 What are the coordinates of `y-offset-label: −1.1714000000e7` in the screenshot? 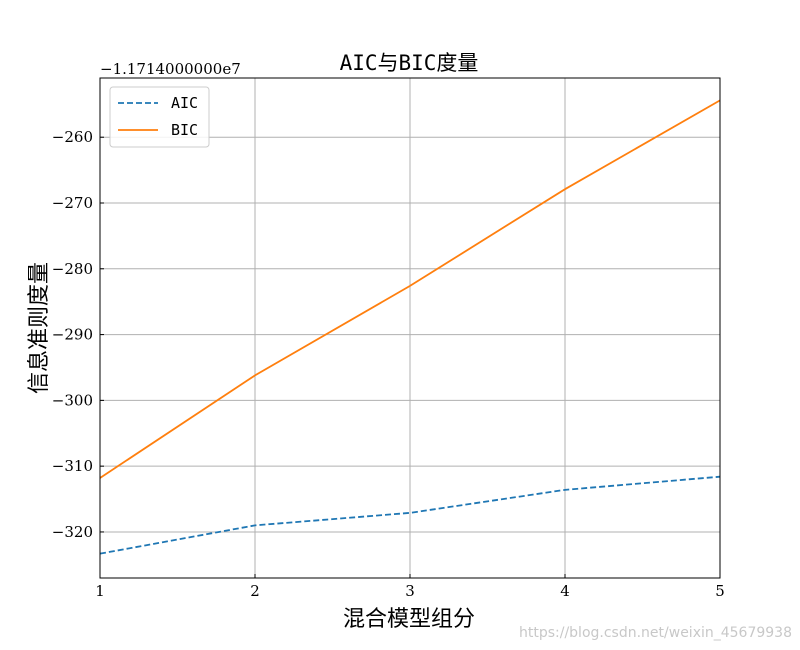 It's located at (170, 69).